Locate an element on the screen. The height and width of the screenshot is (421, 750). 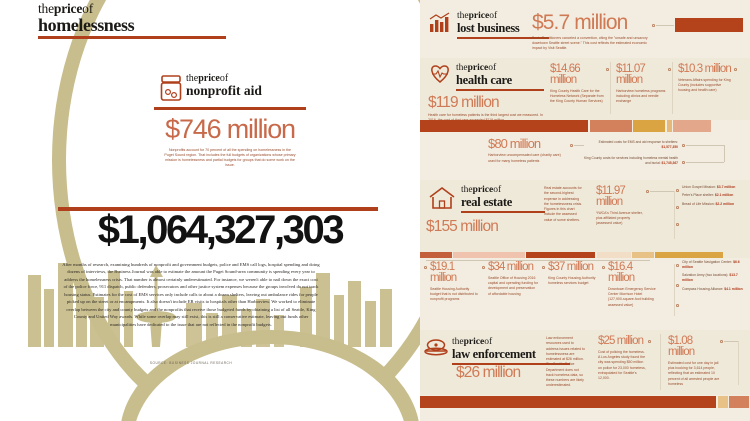
housing-item-amount: $19.1 million is located at coordinates (443, 272).